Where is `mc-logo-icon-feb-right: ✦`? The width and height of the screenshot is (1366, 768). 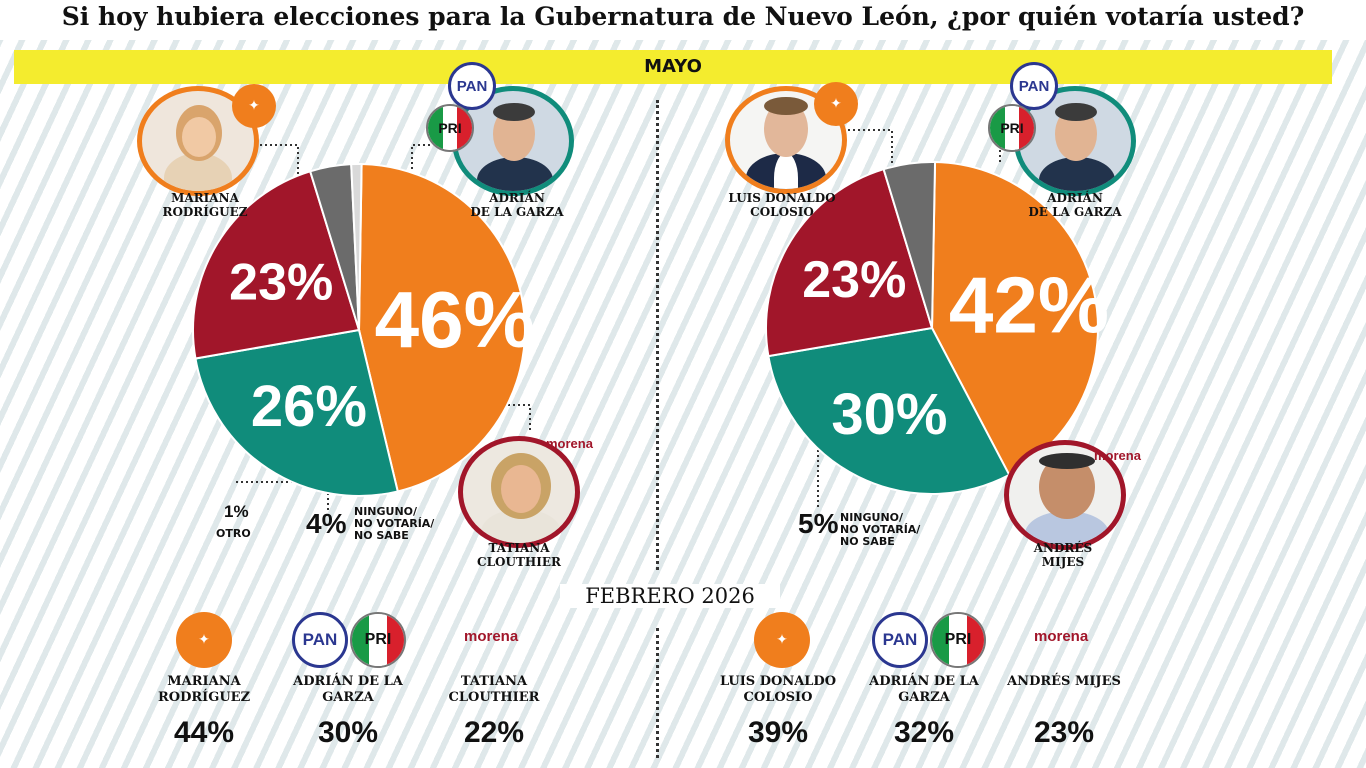
mc-logo-icon-feb-right: ✦ is located at coordinates (782, 640).